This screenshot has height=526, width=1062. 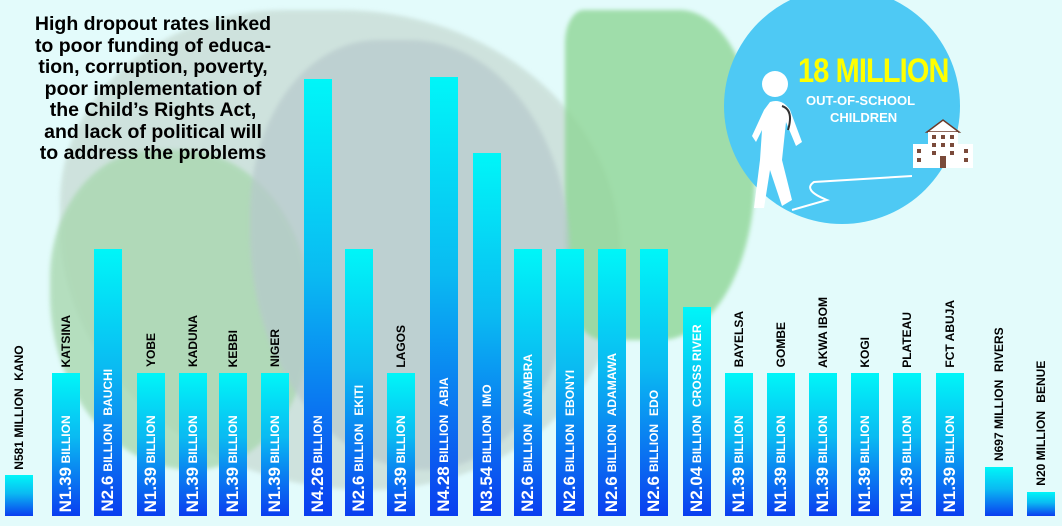 I want to click on state-label: RIVERS, so click(x=999, y=349).